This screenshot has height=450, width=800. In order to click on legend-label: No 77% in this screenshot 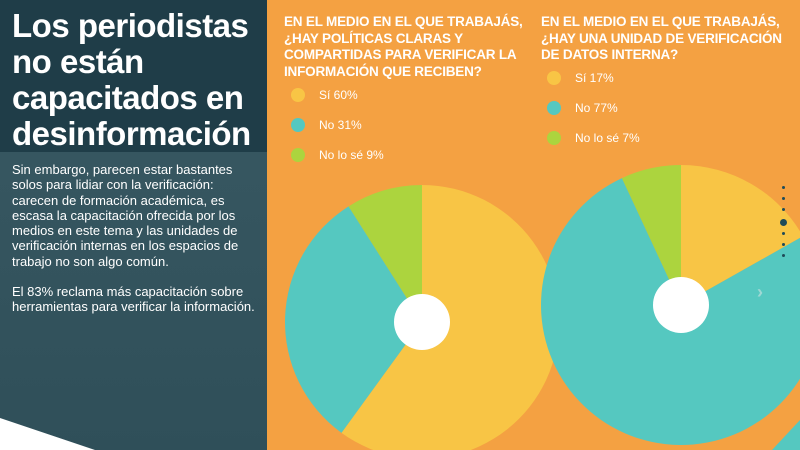, I will do `click(596, 108)`.